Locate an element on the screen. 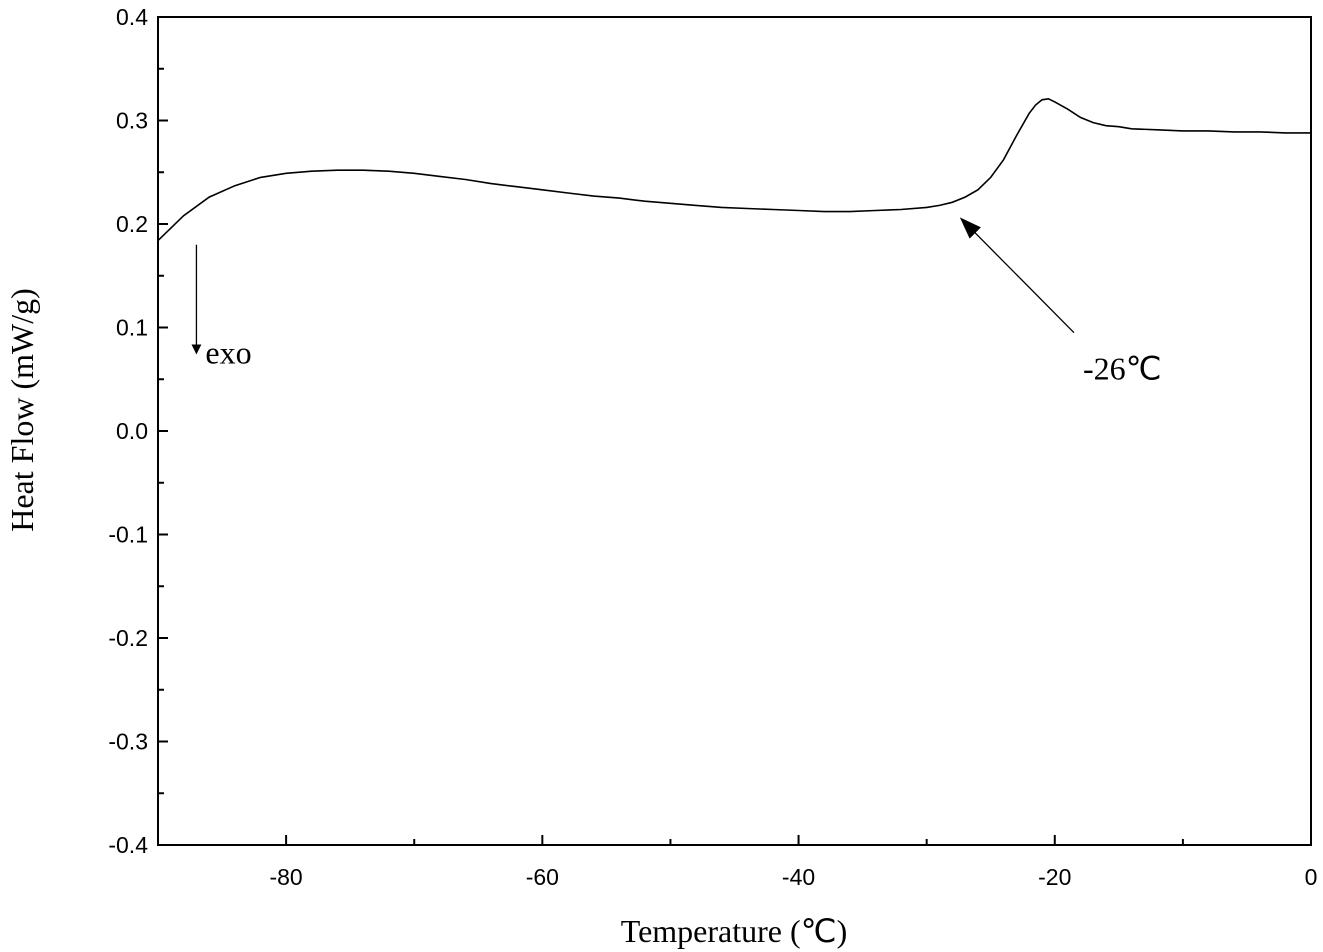  x-tick-label: -60 is located at coordinates (542, 877).